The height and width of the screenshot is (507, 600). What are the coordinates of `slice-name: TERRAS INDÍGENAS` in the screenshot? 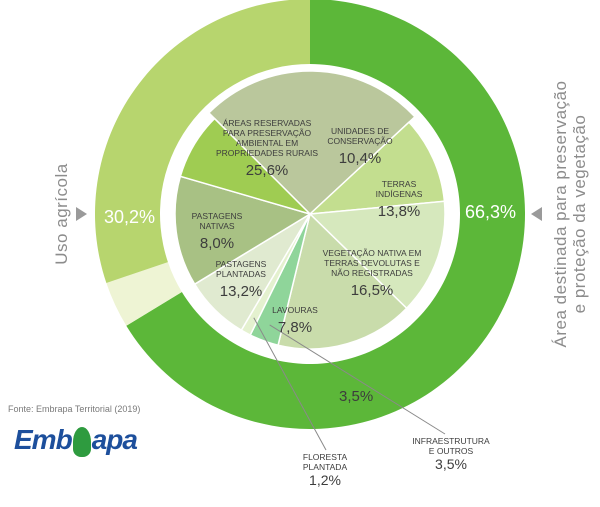 It's located at (399, 189).